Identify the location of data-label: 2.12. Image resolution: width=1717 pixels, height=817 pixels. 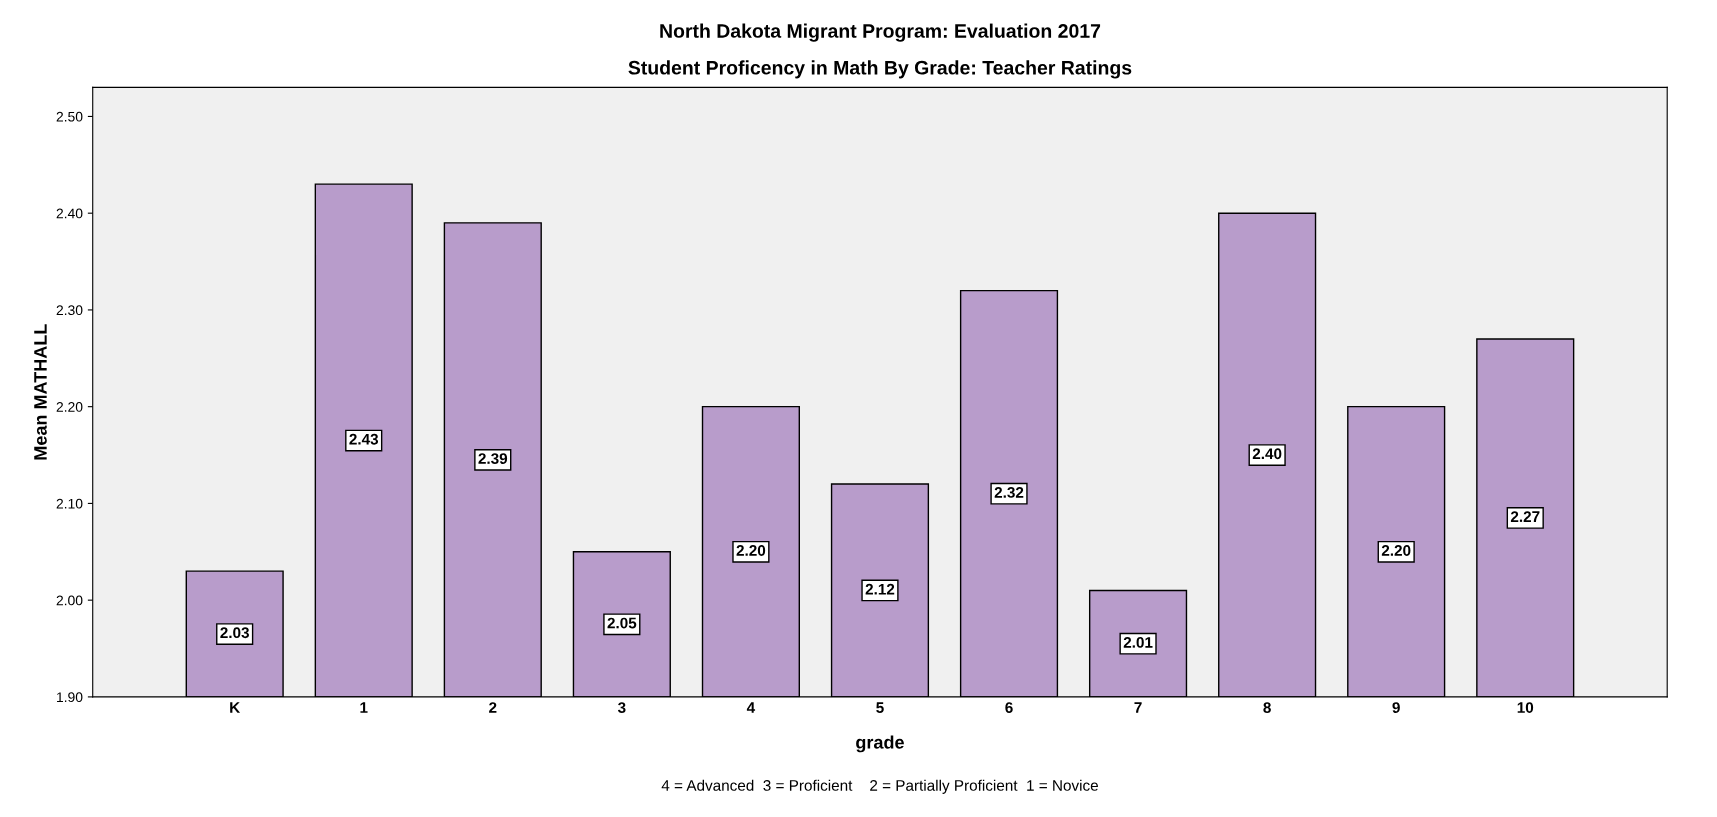
(880, 589).